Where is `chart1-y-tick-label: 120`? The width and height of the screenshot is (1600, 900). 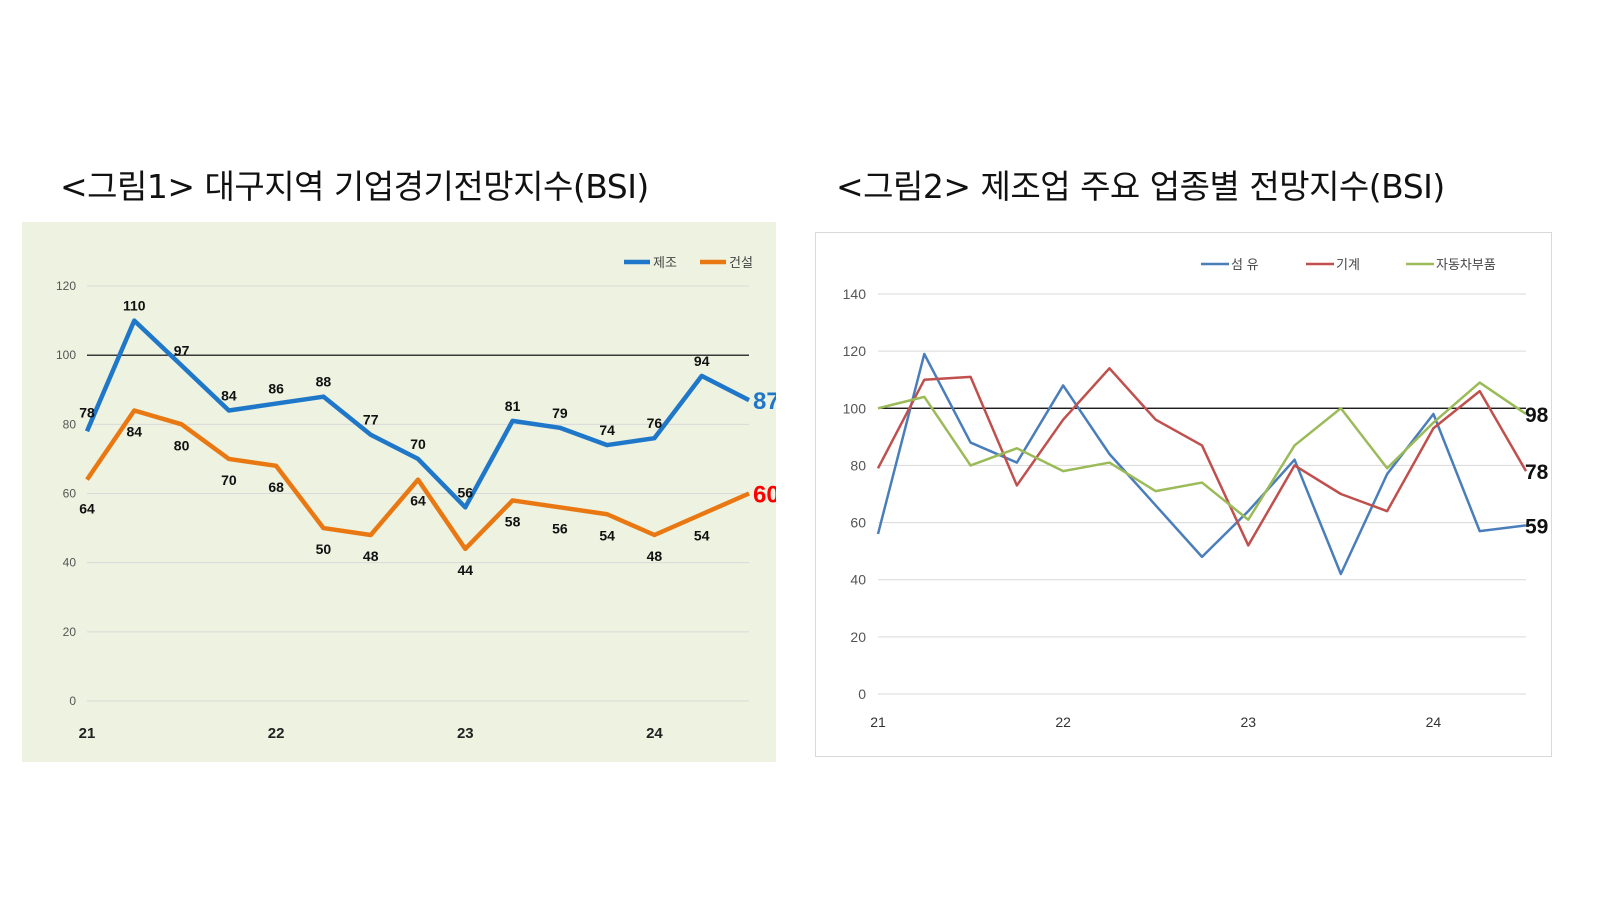 chart1-y-tick-label: 120 is located at coordinates (66, 286).